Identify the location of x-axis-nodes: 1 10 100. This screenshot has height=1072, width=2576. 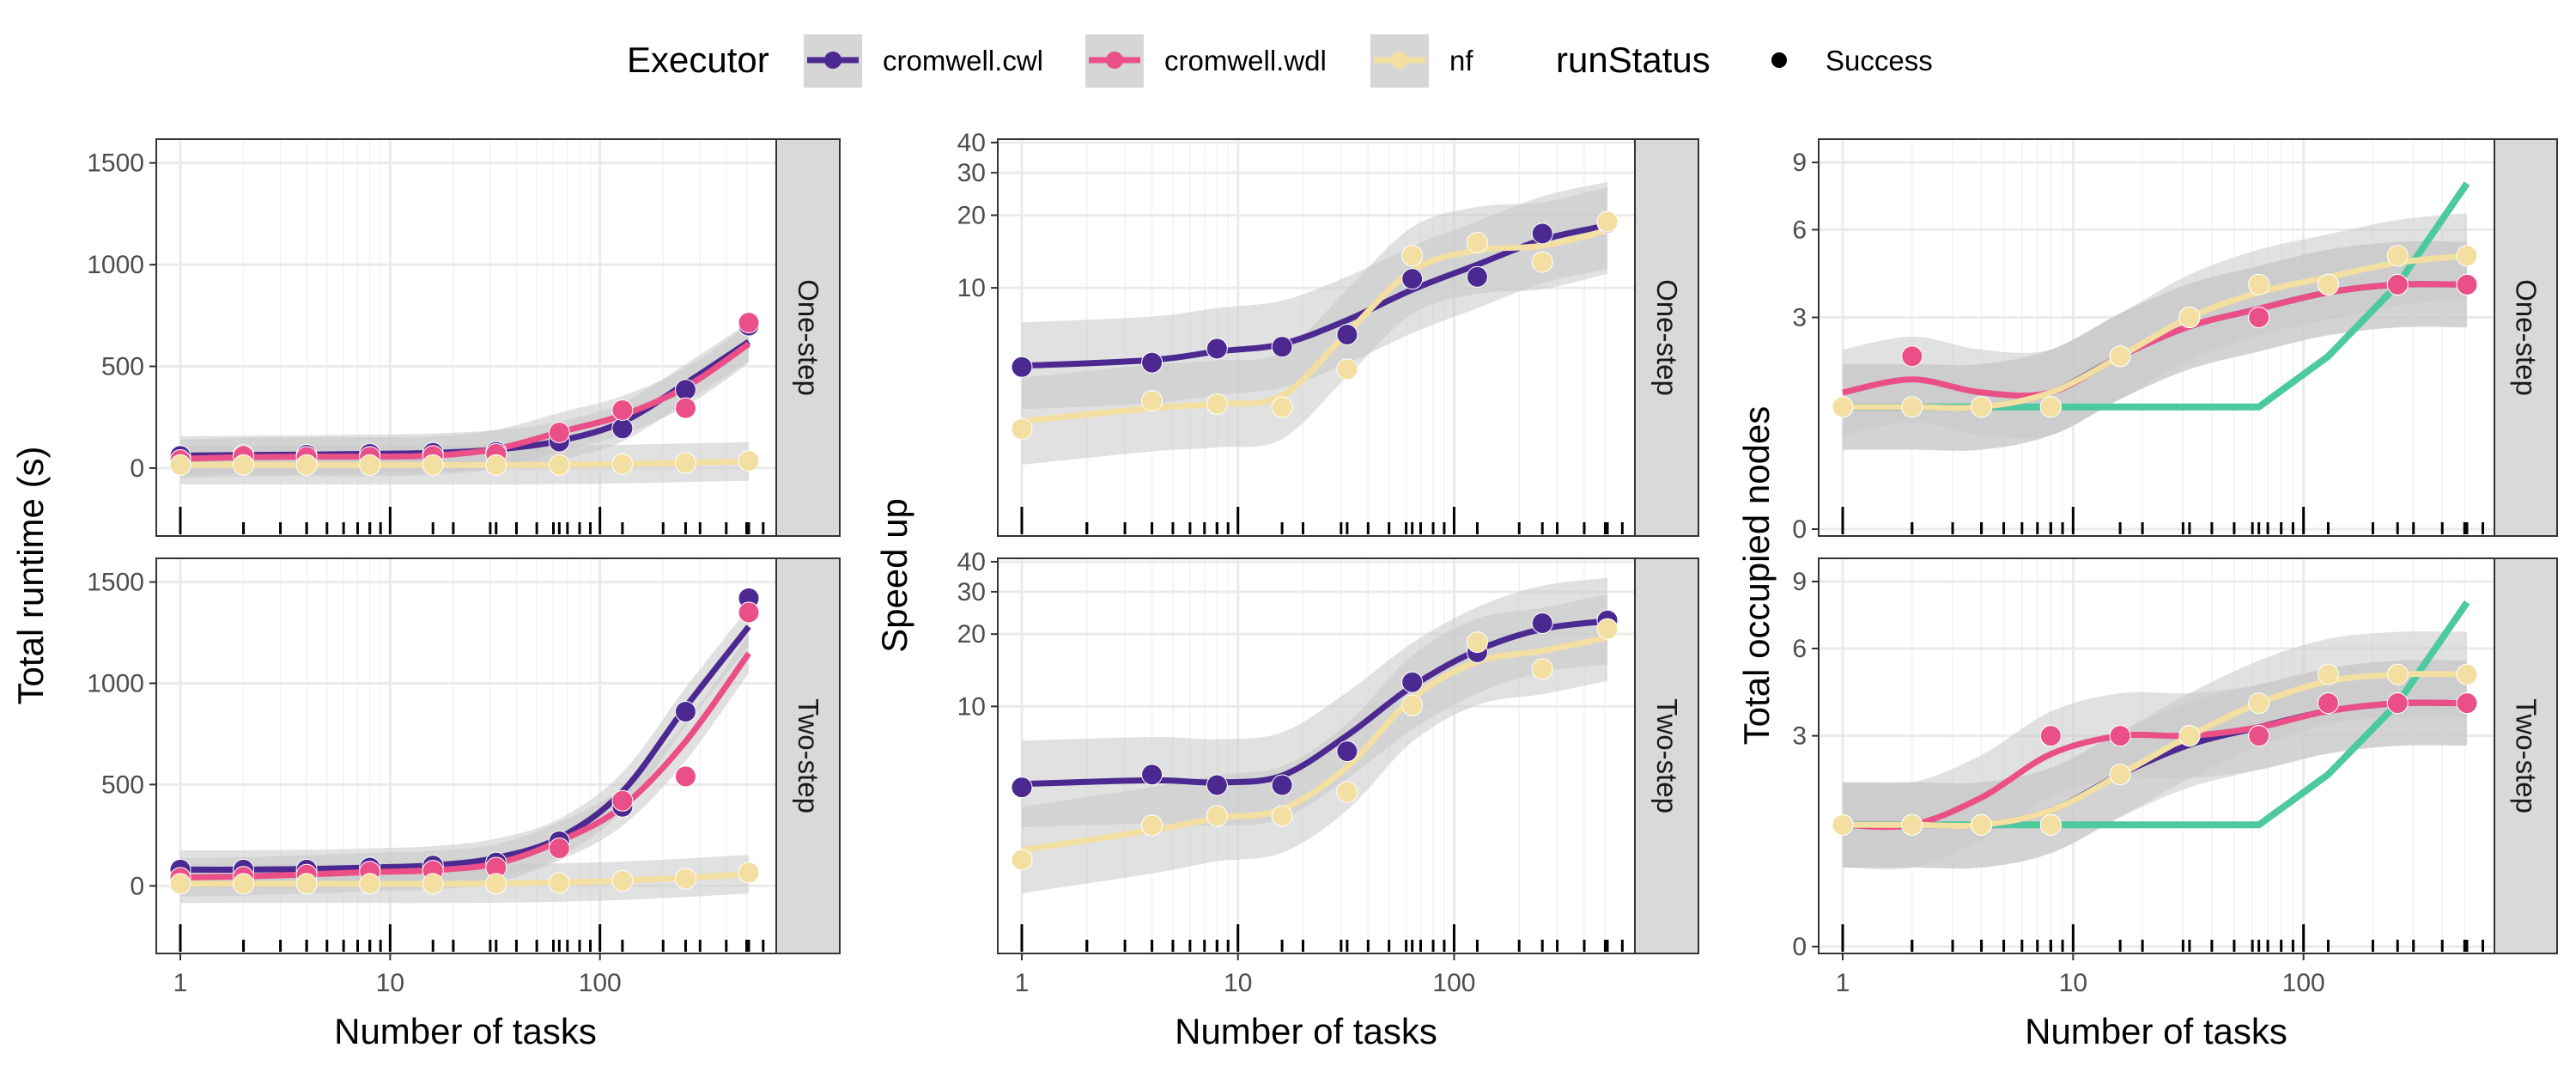
(2080, 975).